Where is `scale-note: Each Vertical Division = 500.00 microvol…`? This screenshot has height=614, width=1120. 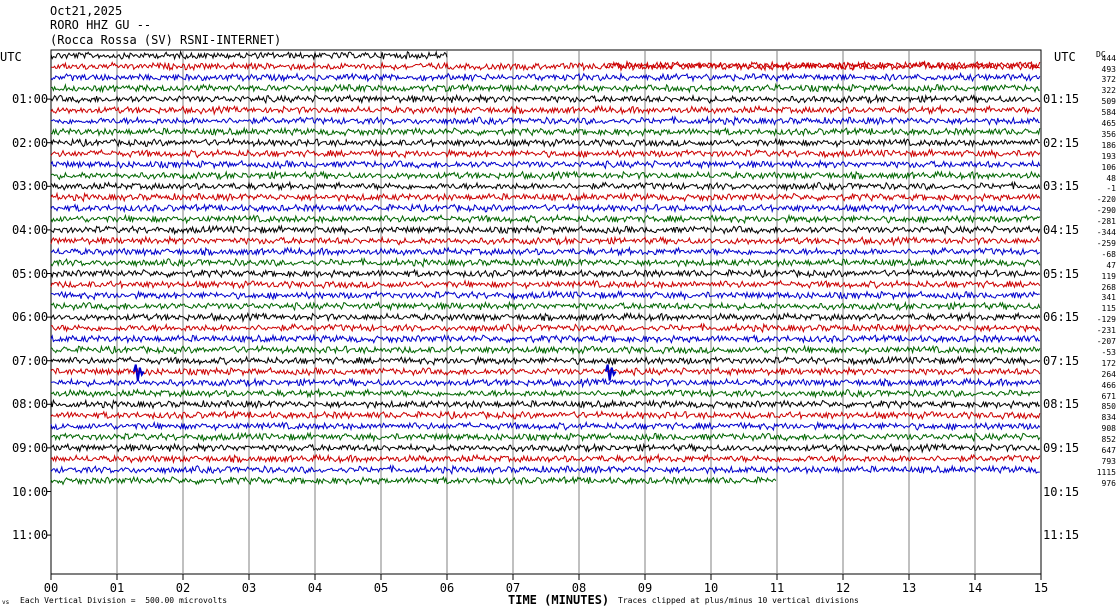 scale-note: Each Vertical Division = 500.00 microvol… is located at coordinates (124, 600).